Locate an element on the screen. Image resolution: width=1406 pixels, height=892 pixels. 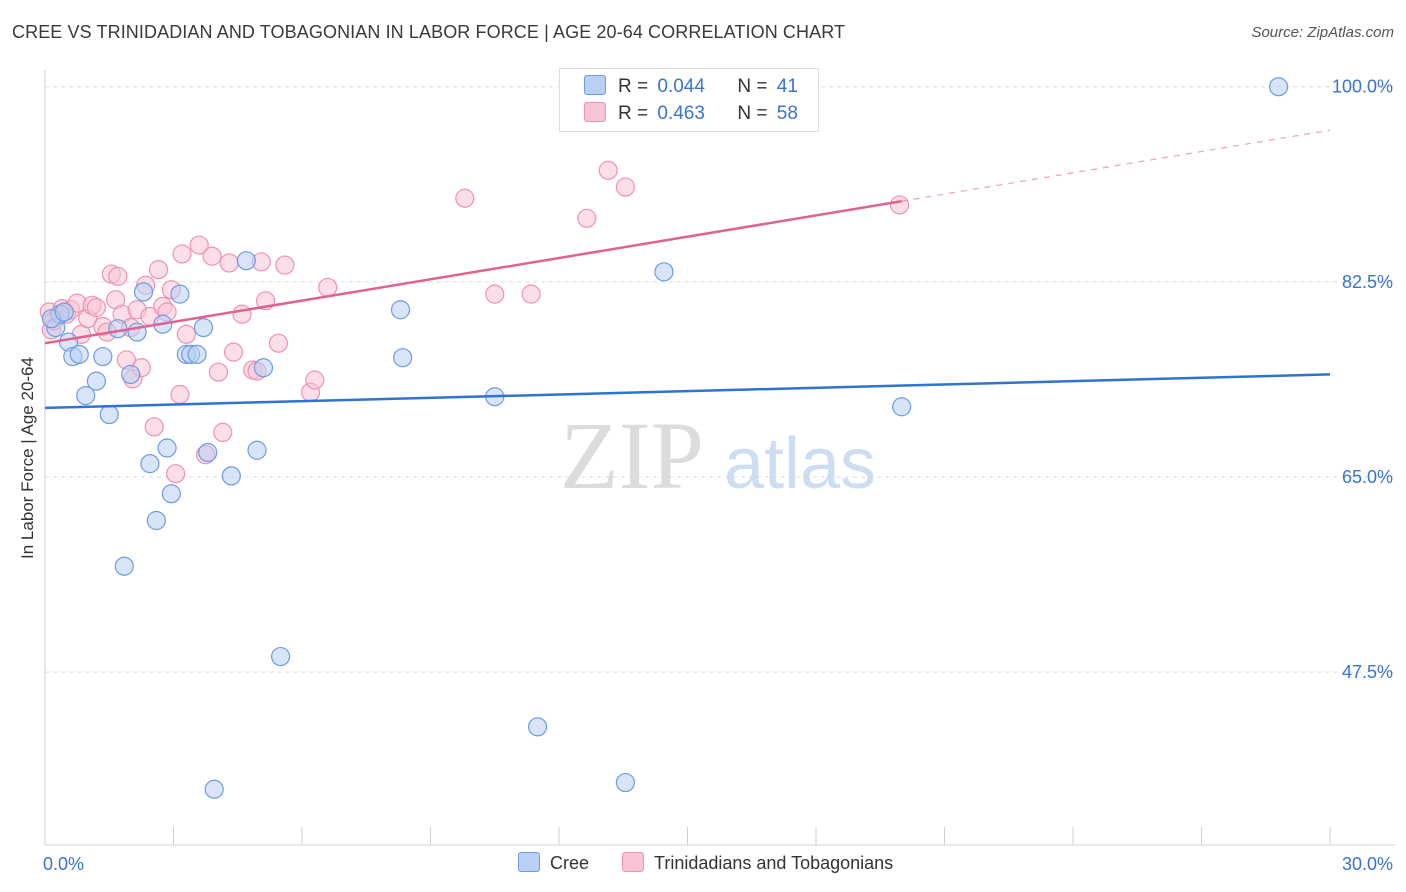
correlation-legend: R = 0.044 N = 41 R = 0.463 N = 58 is located at coordinates (689, 100).